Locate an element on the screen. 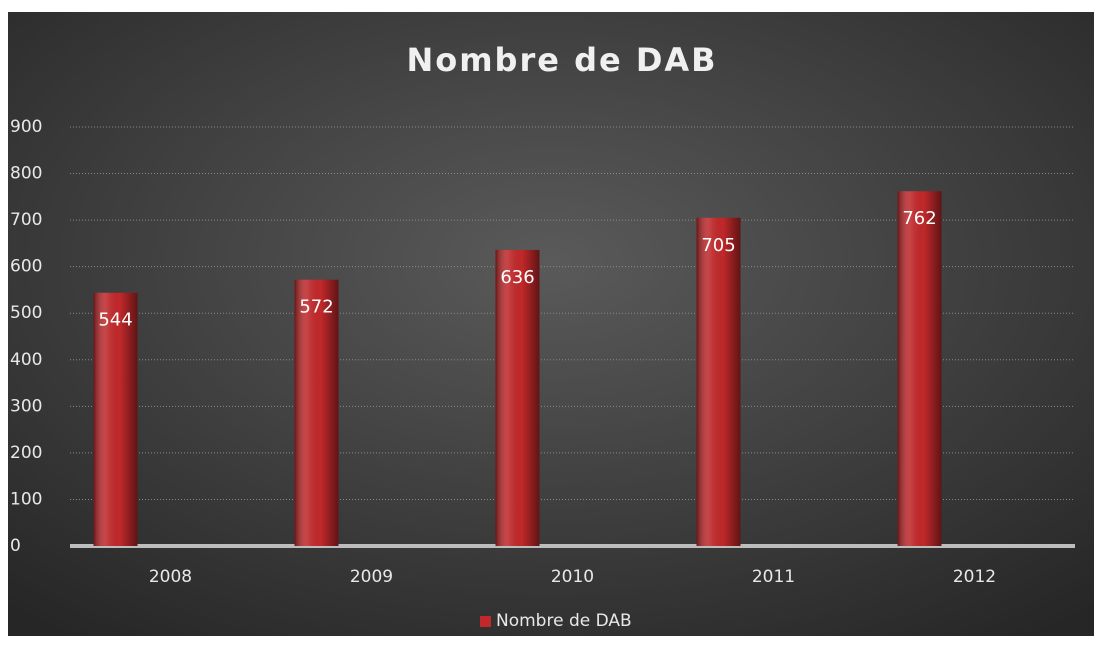  y-tick-label: 600 is located at coordinates (26, 267).